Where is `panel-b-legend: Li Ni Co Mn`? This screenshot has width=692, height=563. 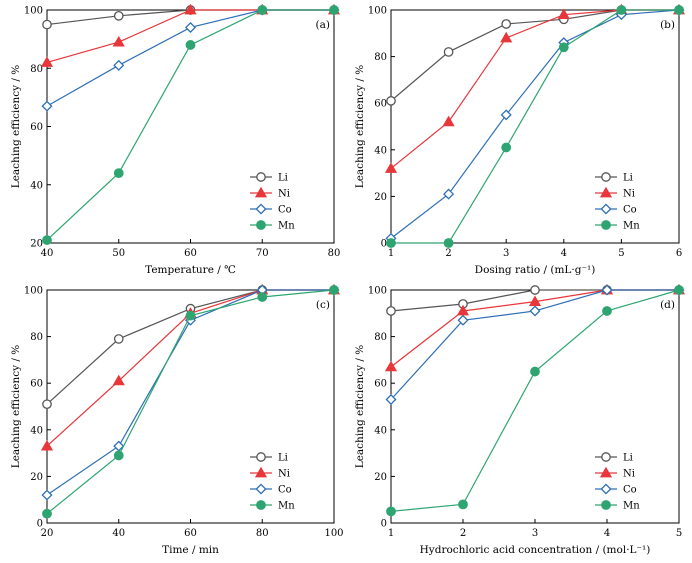
panel-b-legend: Li Ni Co Mn is located at coordinates (617, 202).